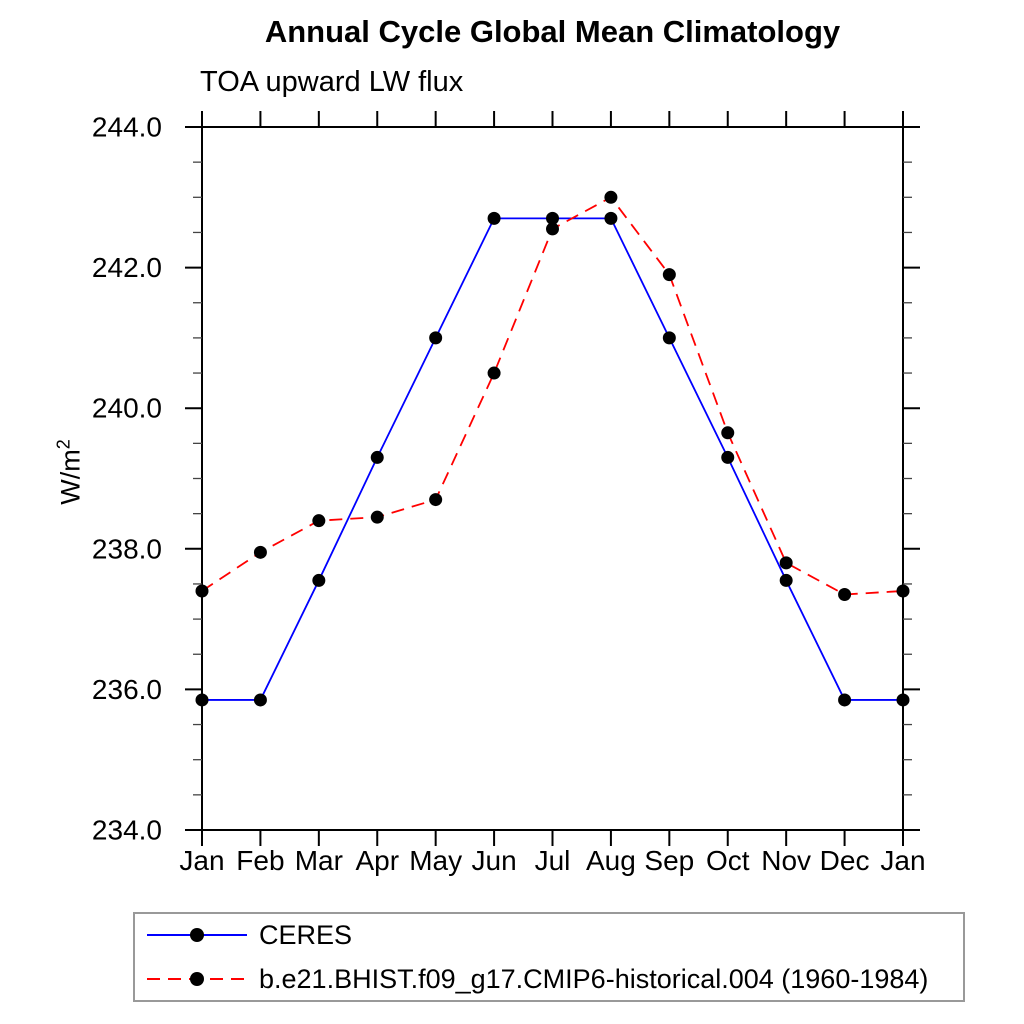 The image size is (1024, 1024). What do you see at coordinates (127, 127) in the screenshot?
I see `y-tick-label: 244.0` at bounding box center [127, 127].